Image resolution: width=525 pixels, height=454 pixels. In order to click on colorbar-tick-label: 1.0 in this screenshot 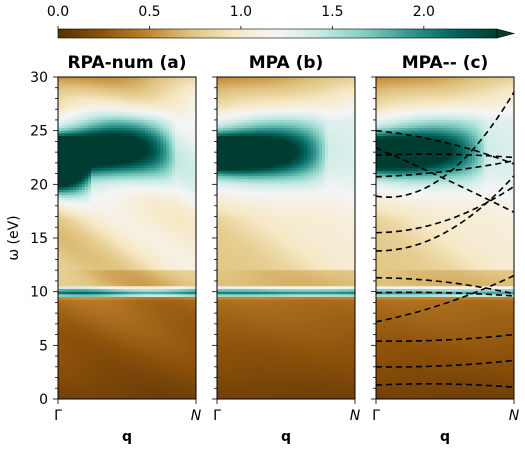, I will do `click(241, 12)`.